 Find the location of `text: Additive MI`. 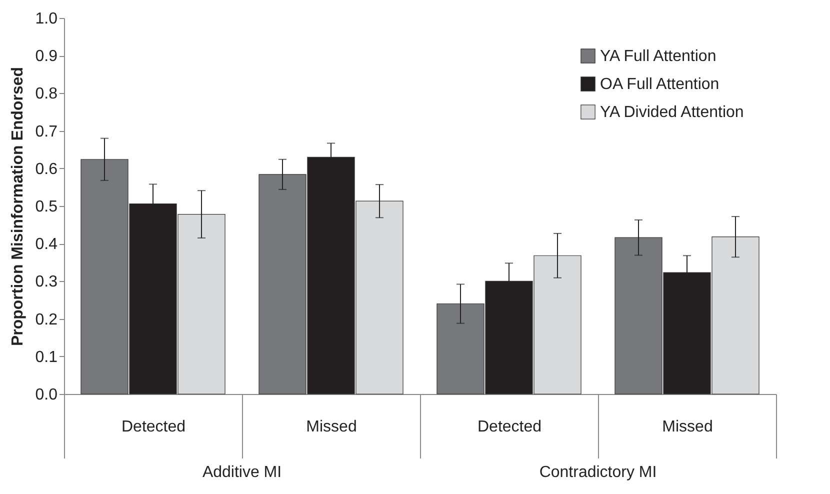

text: Additive MI is located at coordinates (242, 472).